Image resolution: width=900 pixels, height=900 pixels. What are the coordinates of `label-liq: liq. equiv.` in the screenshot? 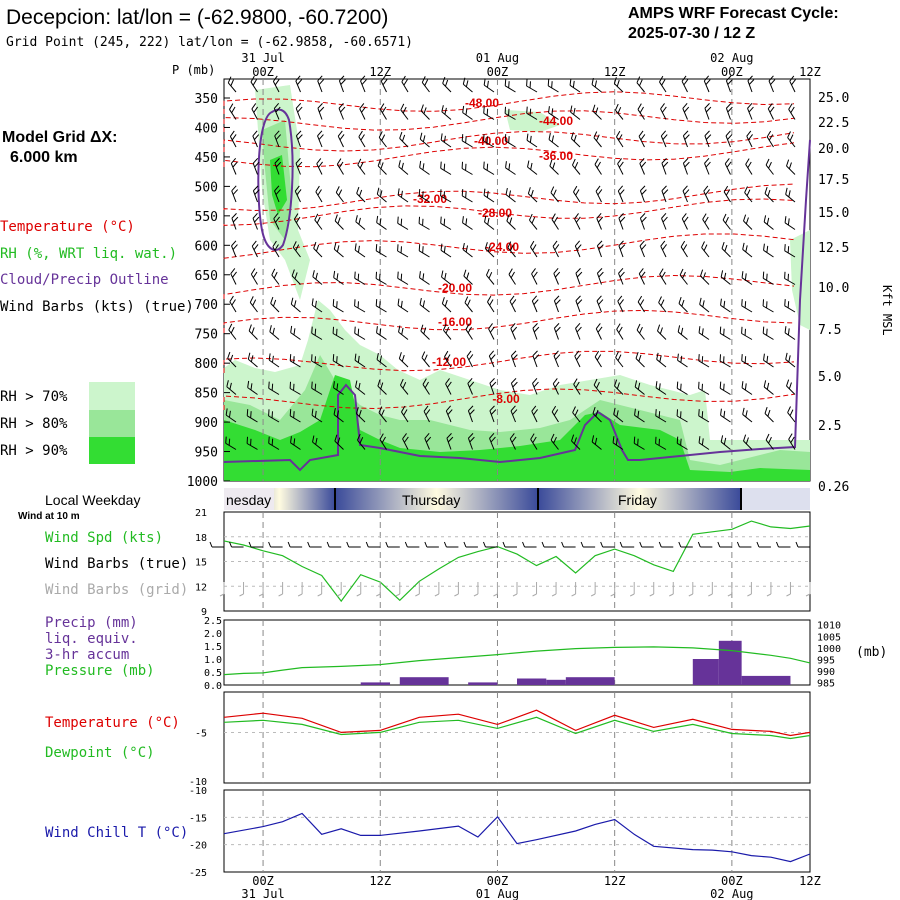 It's located at (91, 639).